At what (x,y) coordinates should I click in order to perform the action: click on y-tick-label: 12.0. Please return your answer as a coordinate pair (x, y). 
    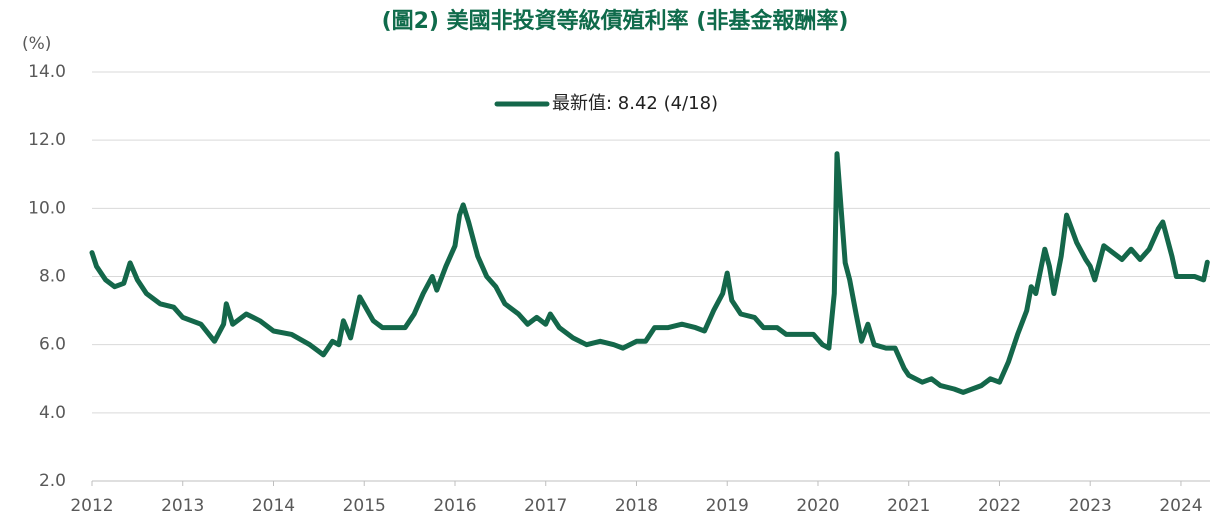
    Looking at the image, I should click on (47, 140).